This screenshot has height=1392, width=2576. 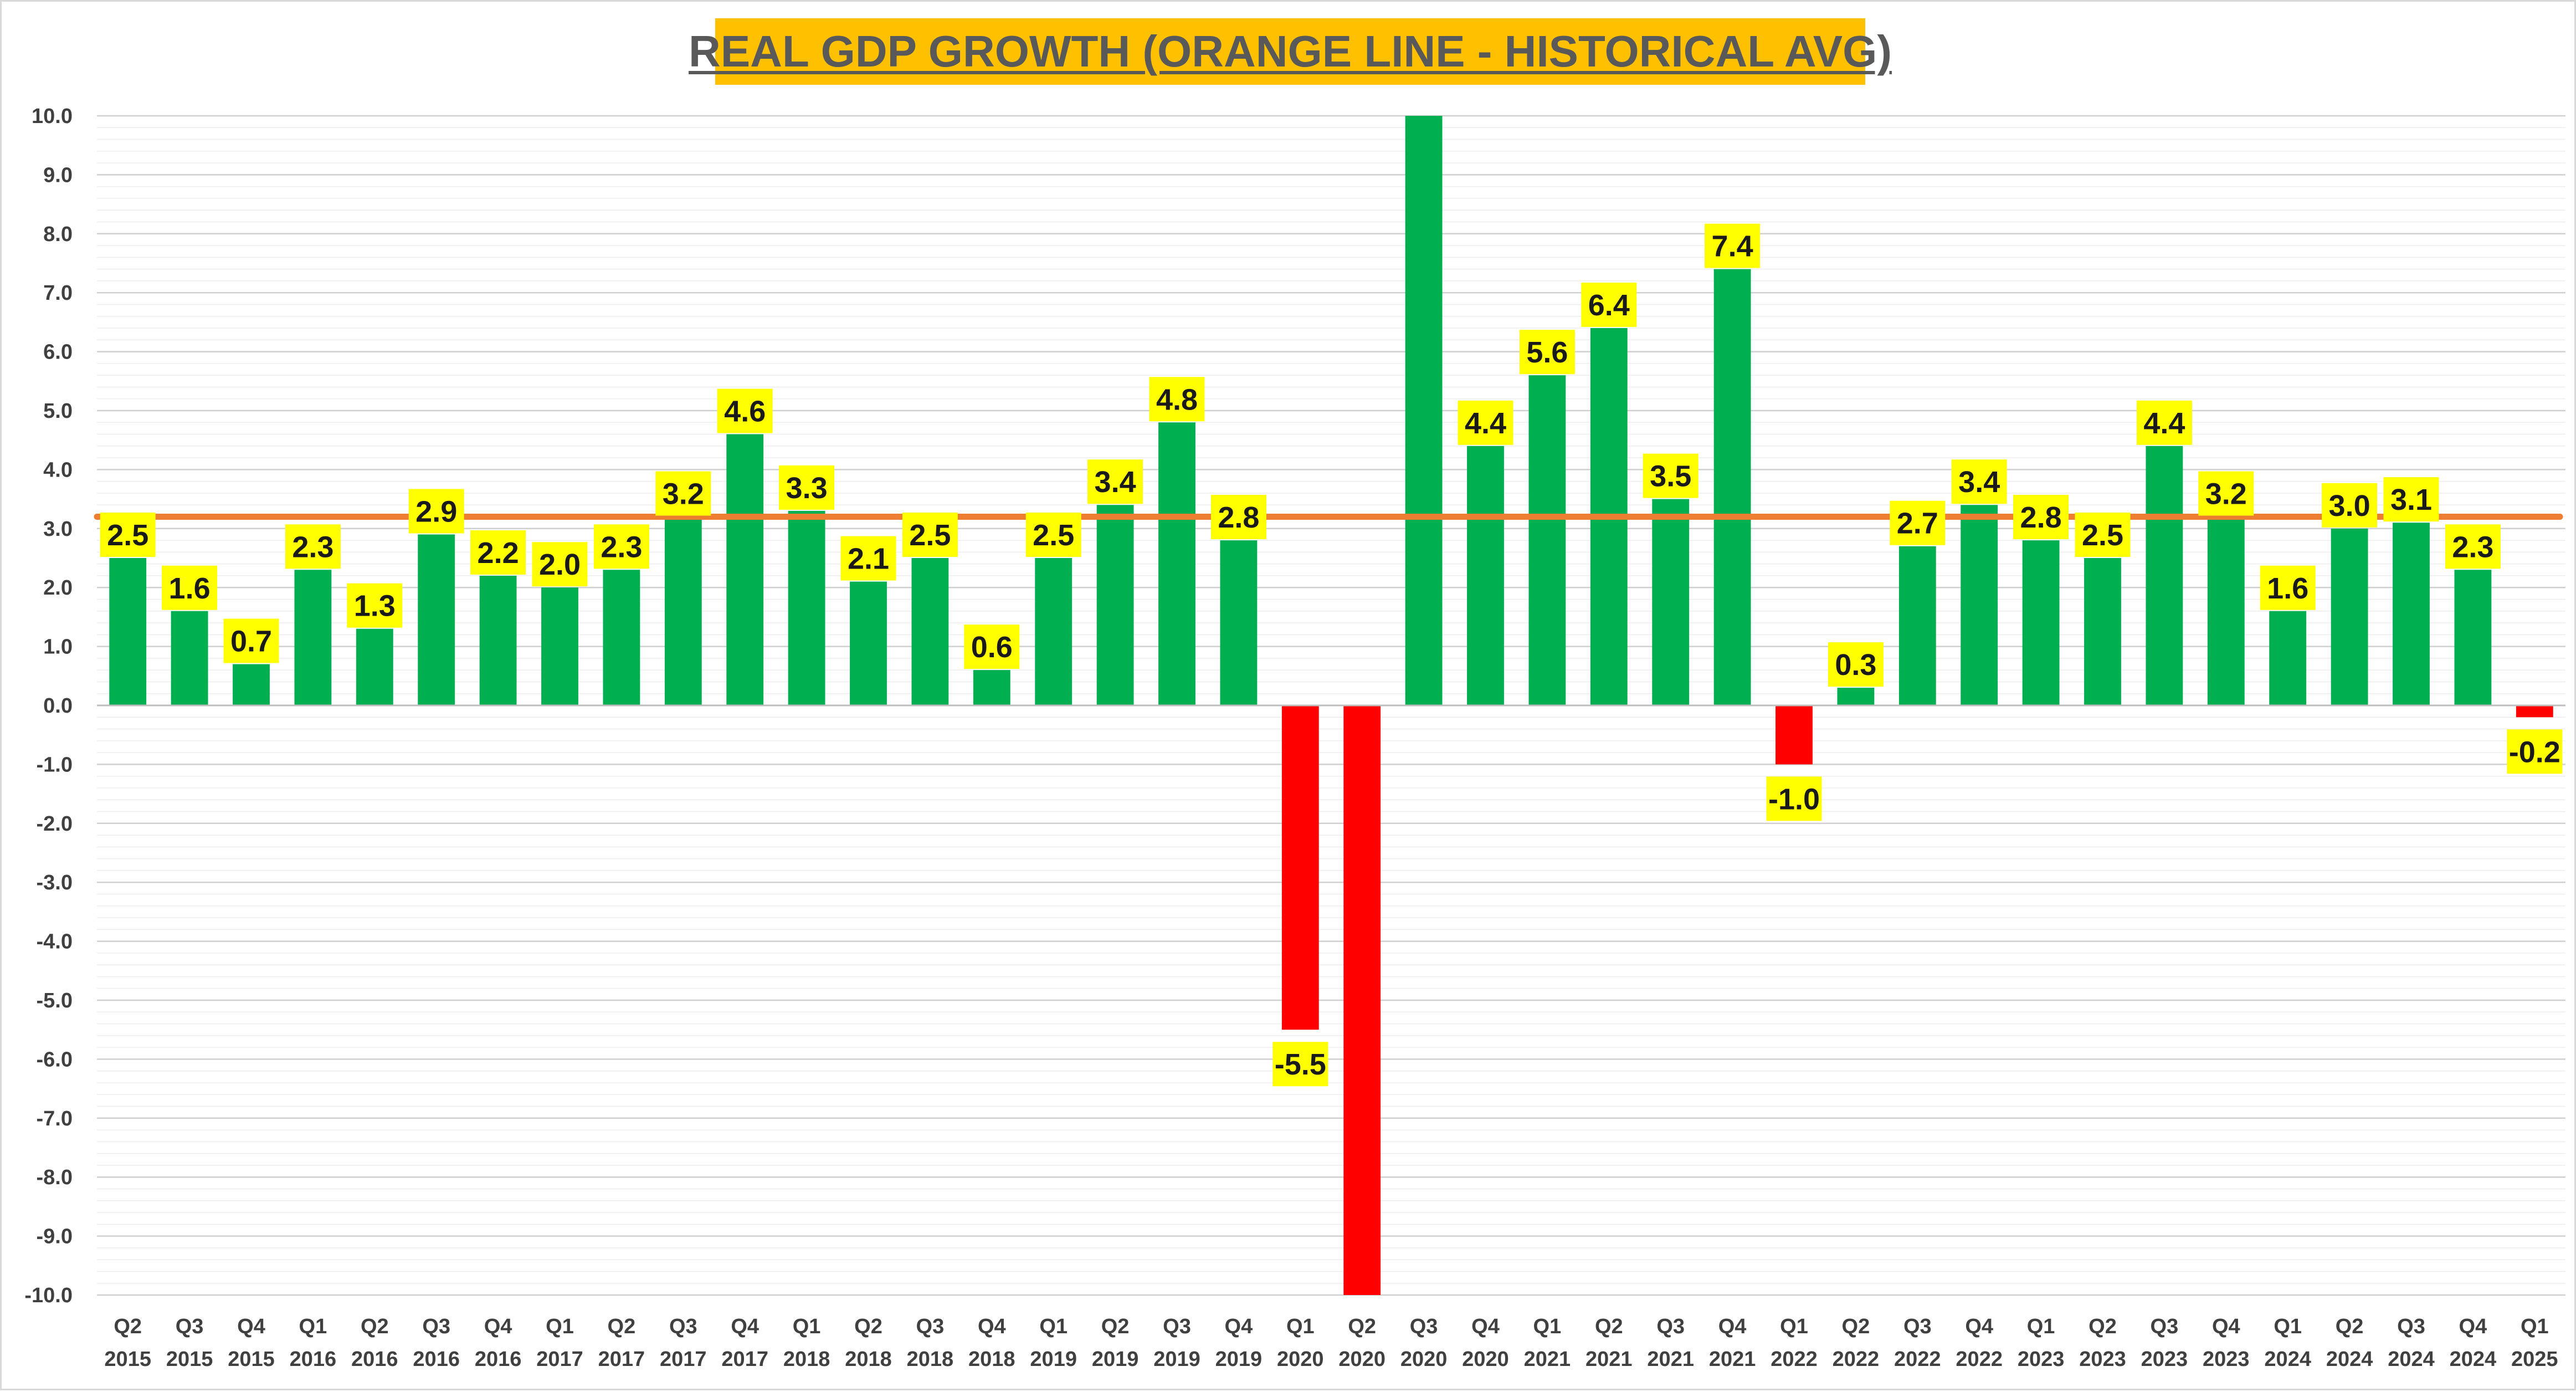 I want to click on data-label-text: 4.6, so click(x=745, y=411).